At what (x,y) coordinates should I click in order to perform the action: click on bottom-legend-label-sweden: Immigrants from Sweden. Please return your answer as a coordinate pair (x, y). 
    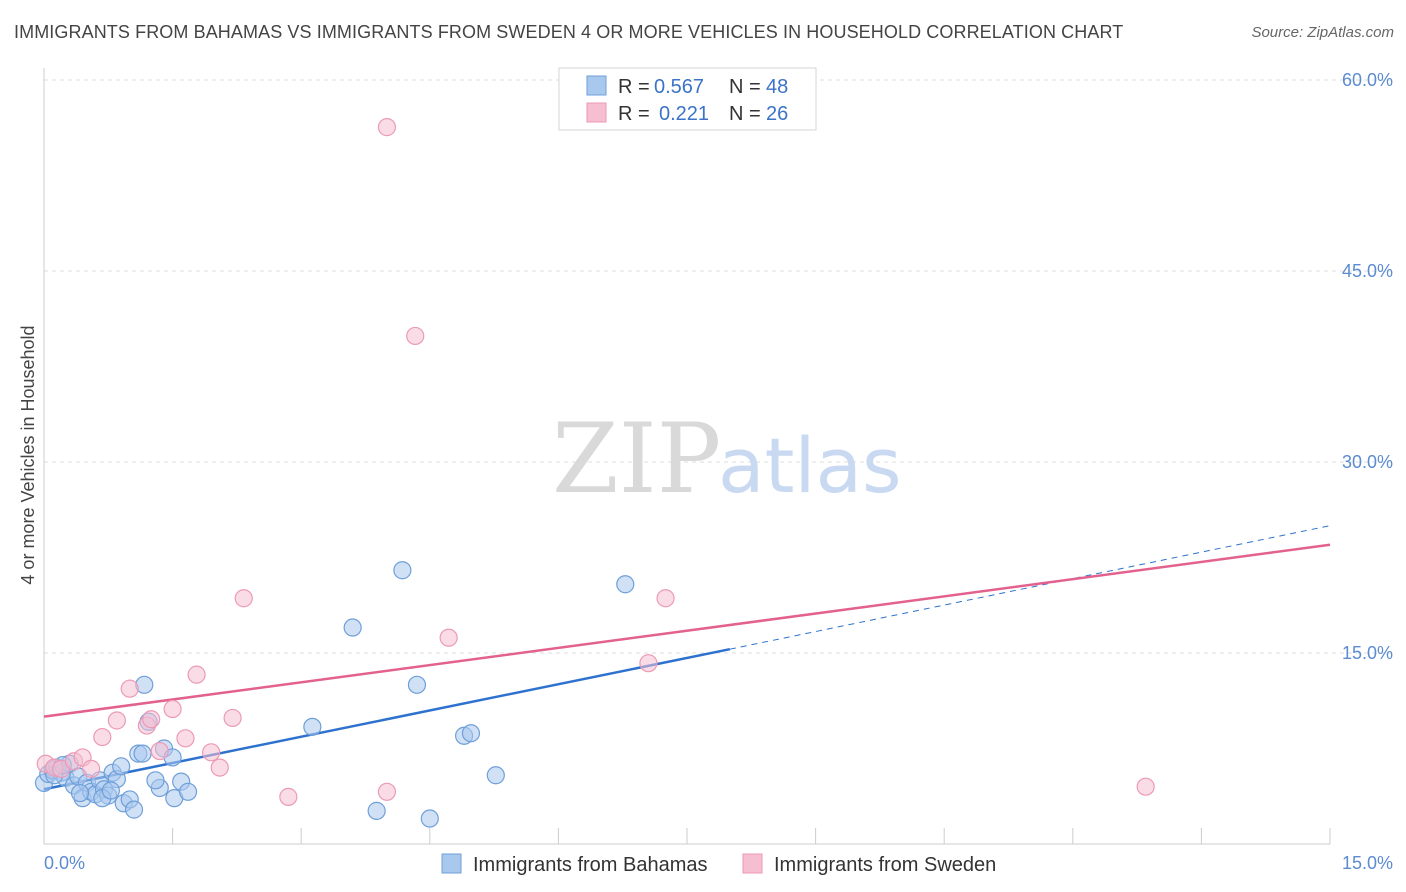
    Looking at the image, I should click on (885, 865).